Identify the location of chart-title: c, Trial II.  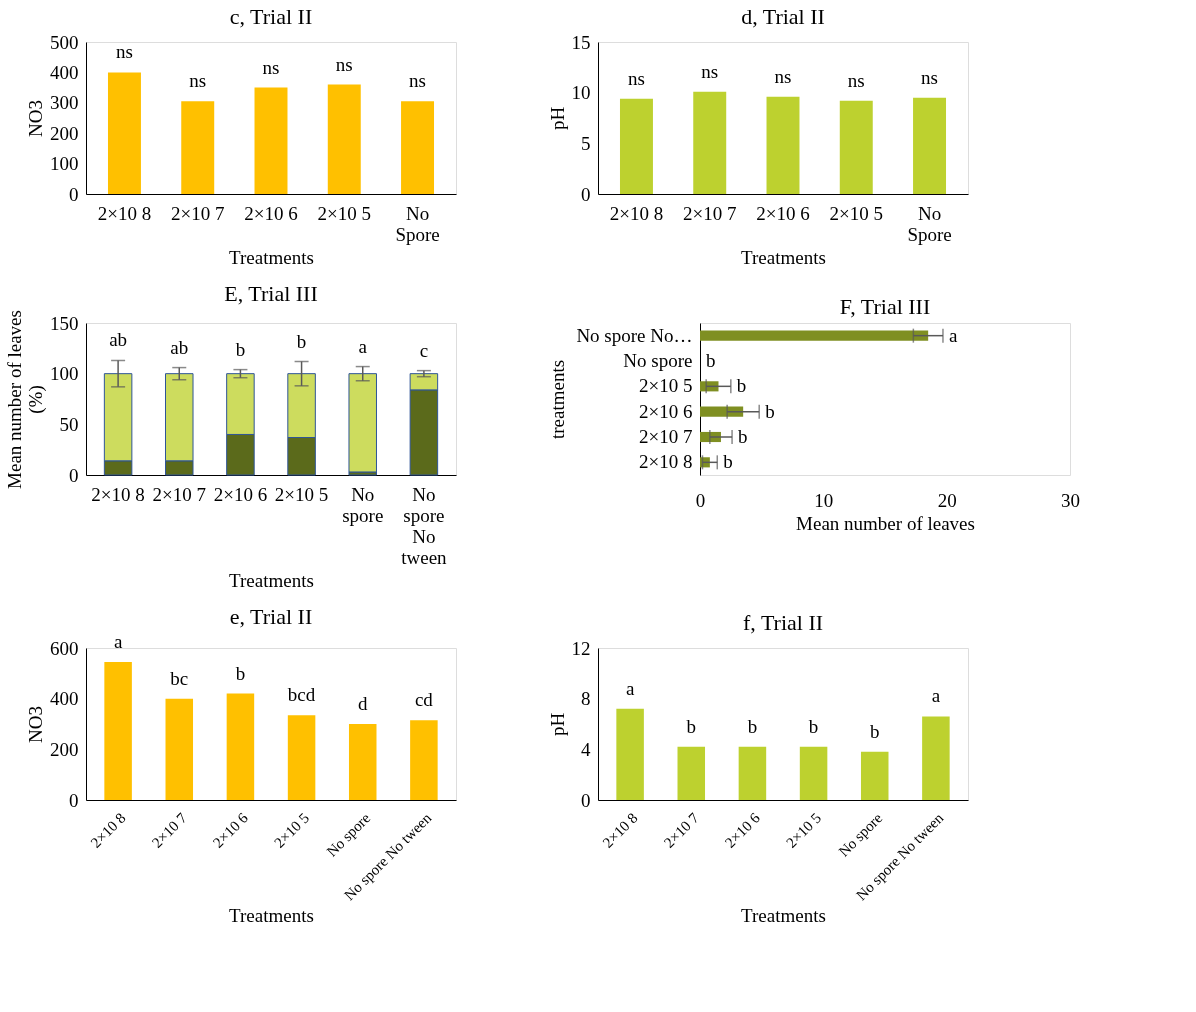
(271, 16).